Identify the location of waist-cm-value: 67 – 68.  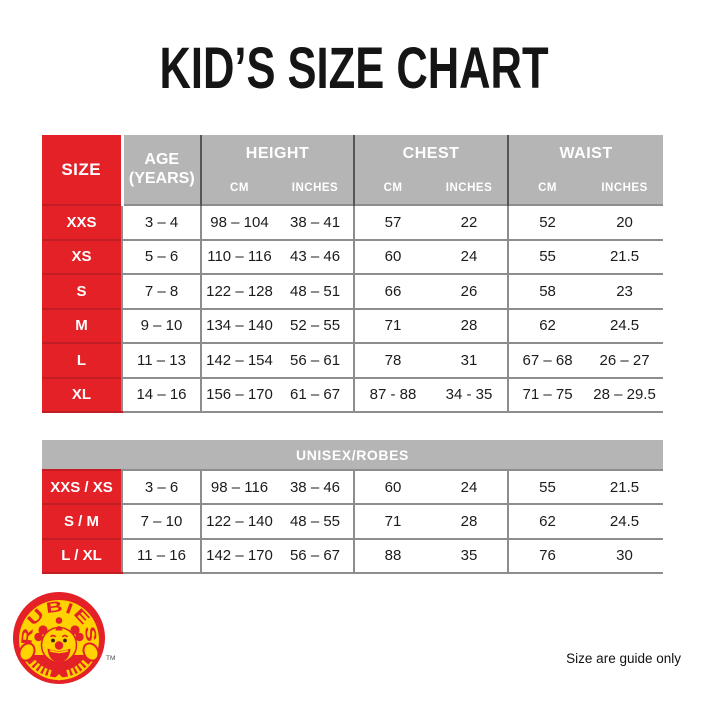
(547, 360).